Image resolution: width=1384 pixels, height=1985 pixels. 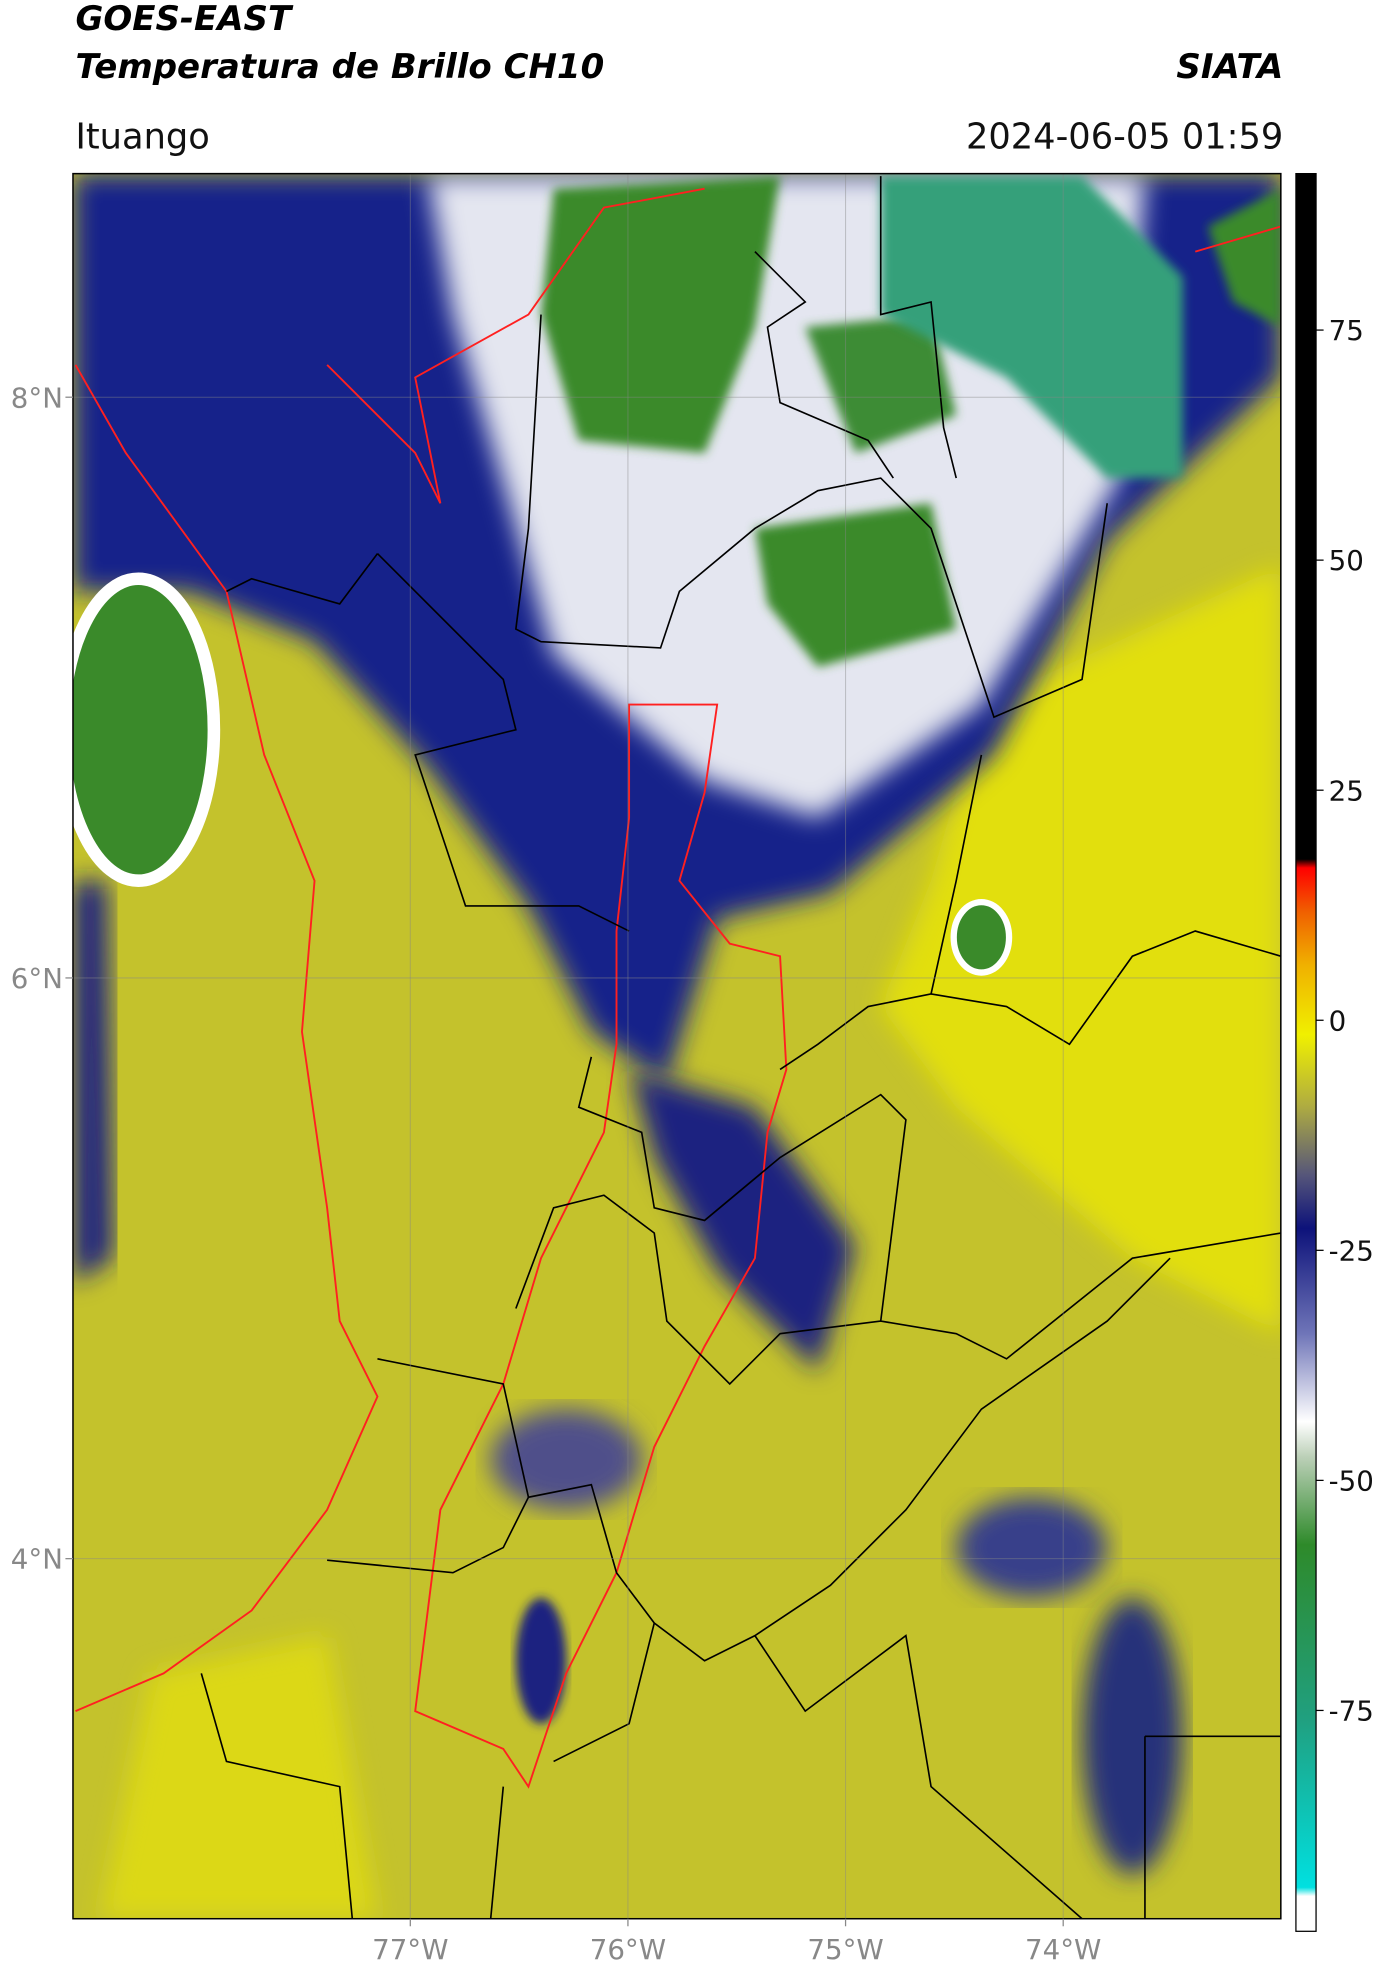 I want to click on lon-tick-label: 76°W, so click(x=628, y=1949).